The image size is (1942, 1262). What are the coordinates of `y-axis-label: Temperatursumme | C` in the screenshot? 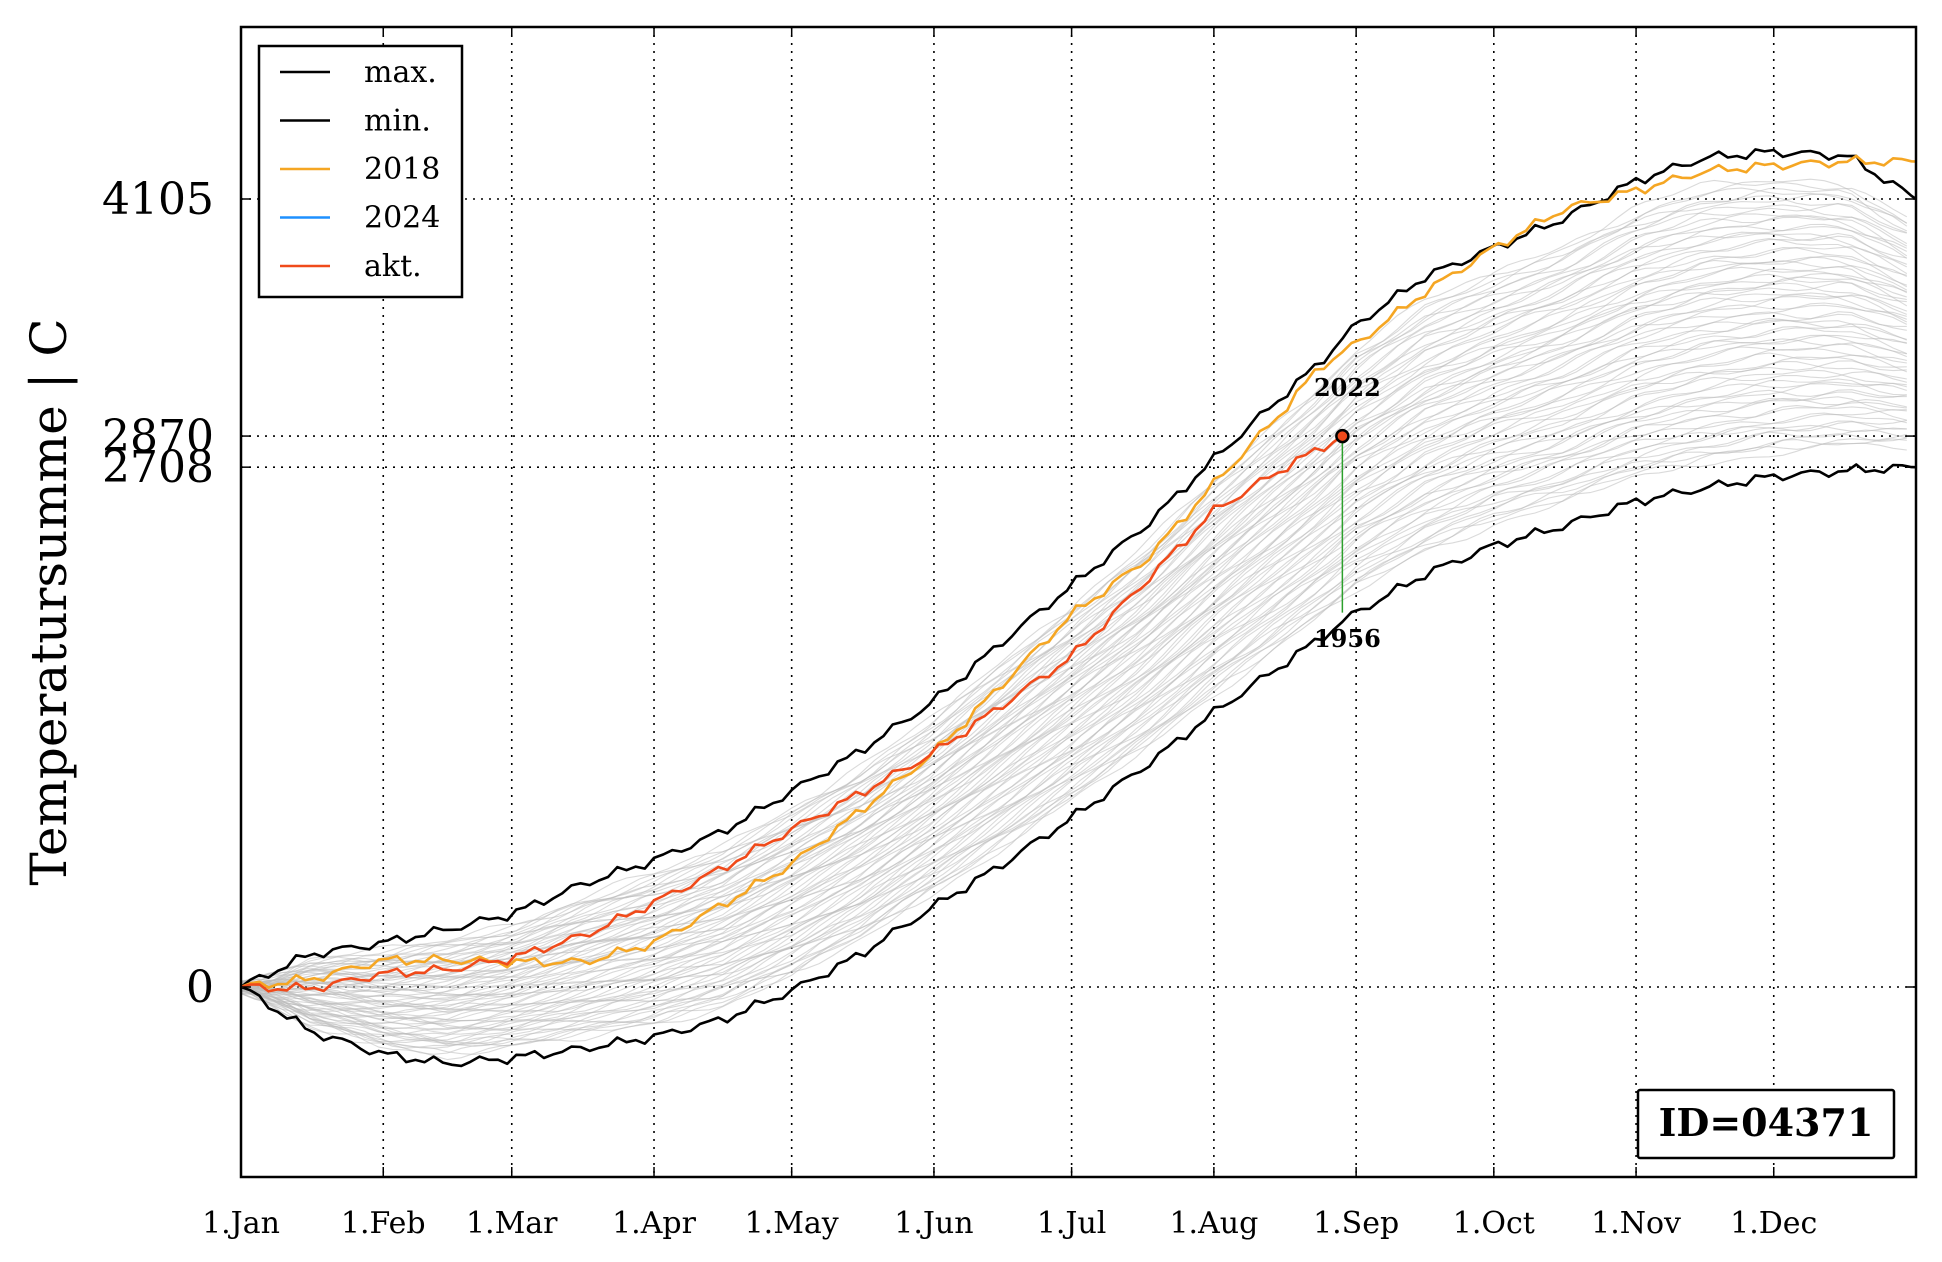 It's located at (49, 601).